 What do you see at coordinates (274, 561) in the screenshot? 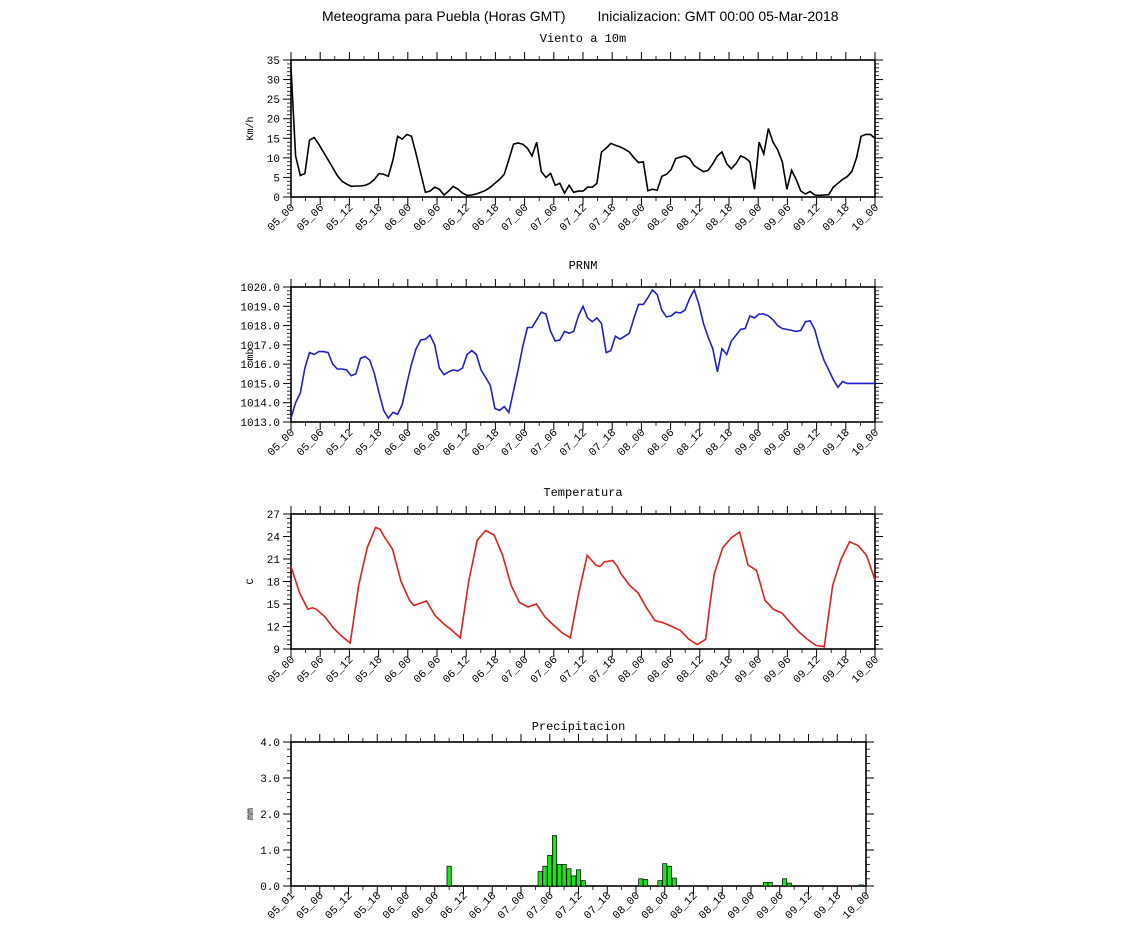
I see `chart-3-ytick-label: 21` at bounding box center [274, 561].